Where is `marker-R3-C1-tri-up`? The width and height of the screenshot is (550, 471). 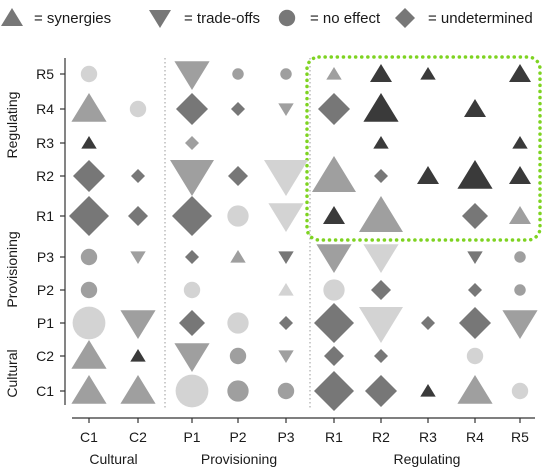
marker-R3-C1-tri-up is located at coordinates (428, 390).